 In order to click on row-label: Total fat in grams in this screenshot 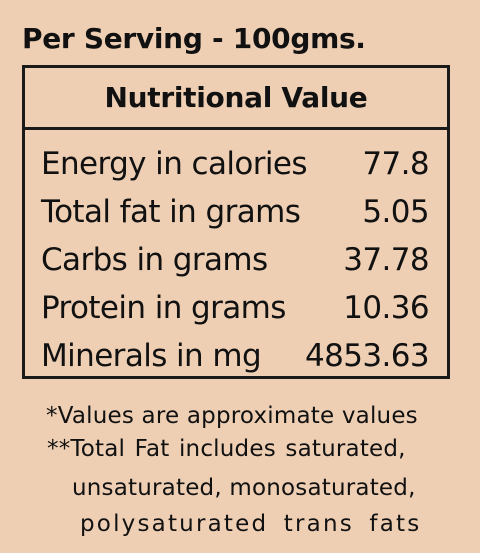, I will do `click(171, 212)`.